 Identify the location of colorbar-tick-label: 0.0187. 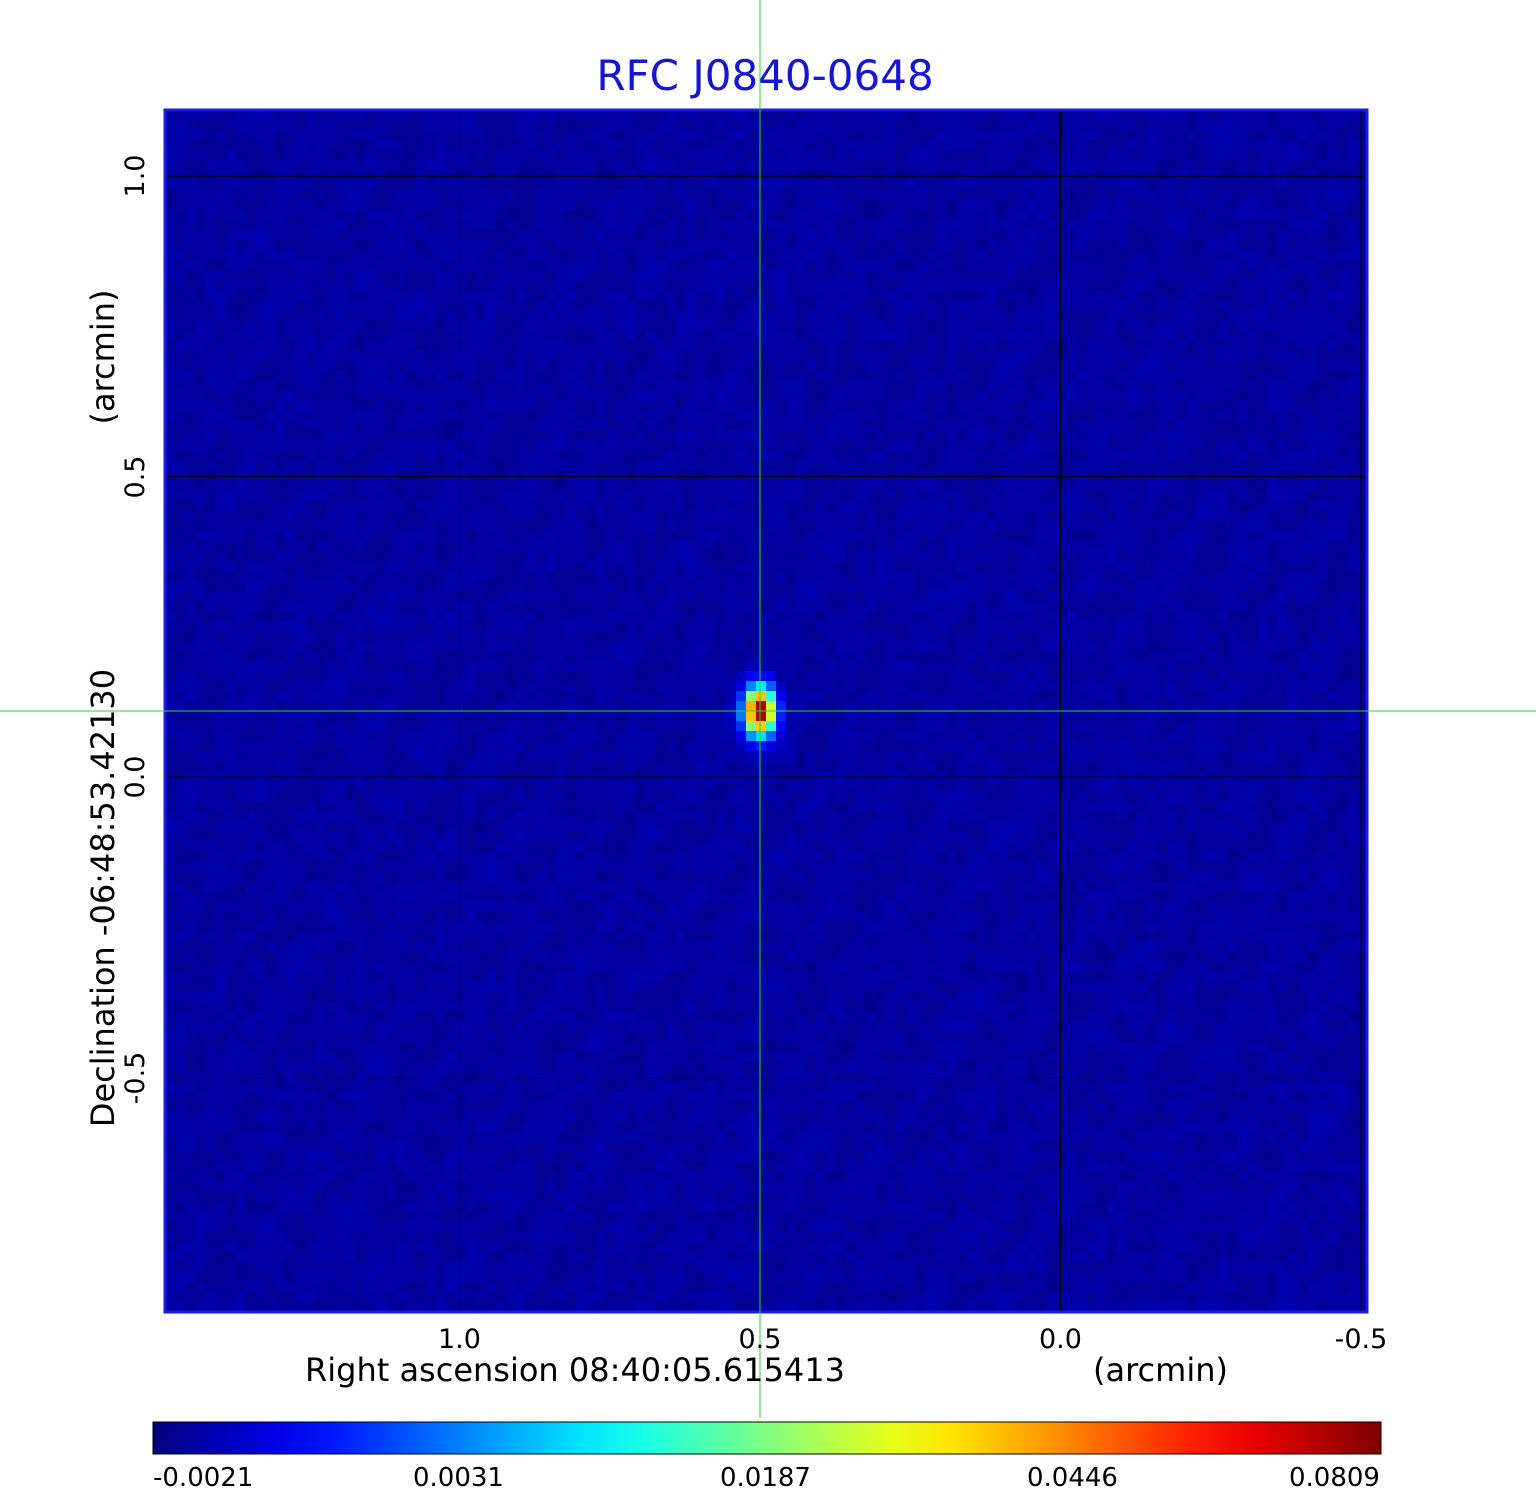
(765, 1478).